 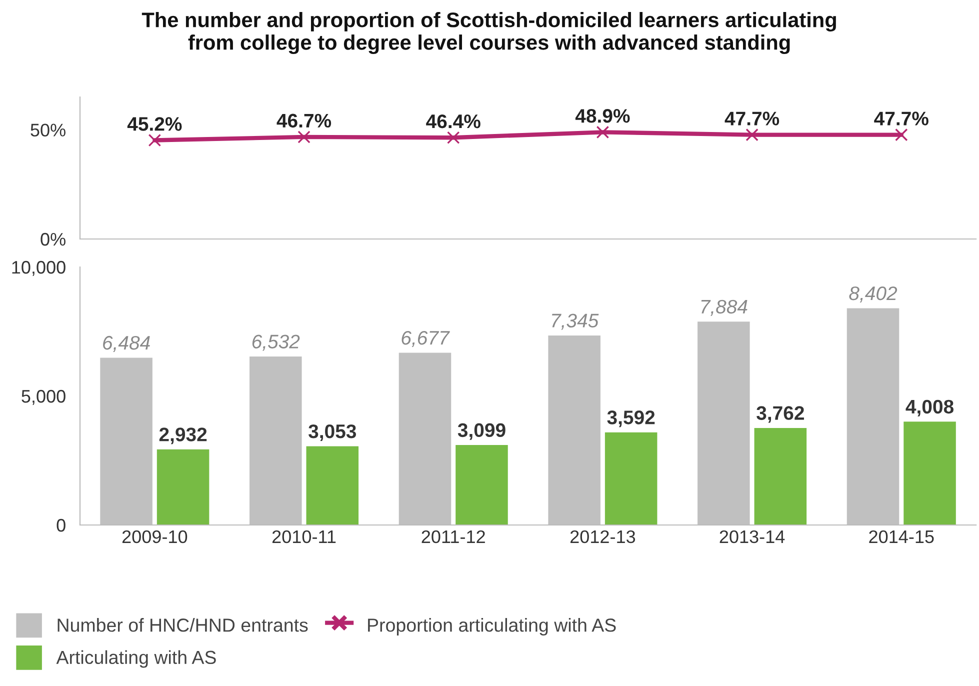 I want to click on data-label: 45.2%, so click(x=154, y=124).